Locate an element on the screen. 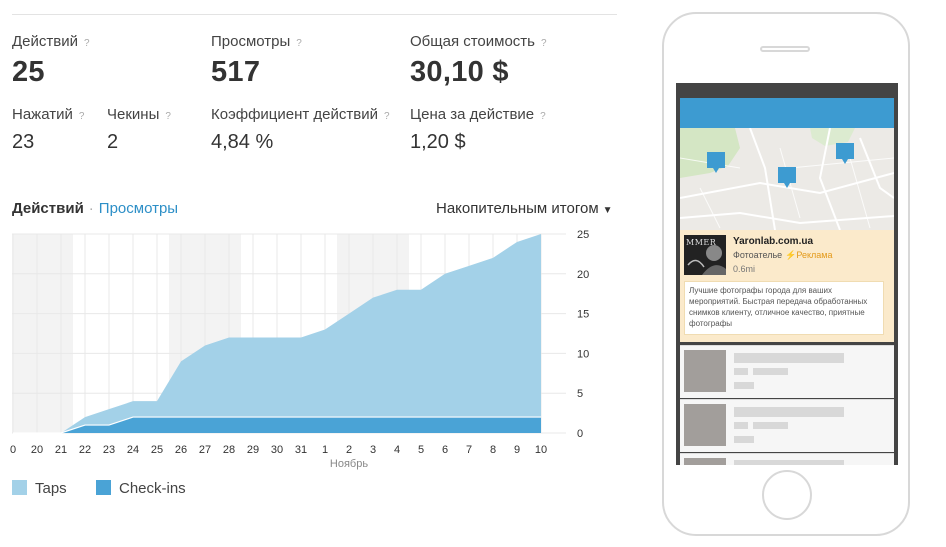 The image size is (946, 547). ad-category: Фотоателье ⚡Реклама is located at coordinates (783, 255).